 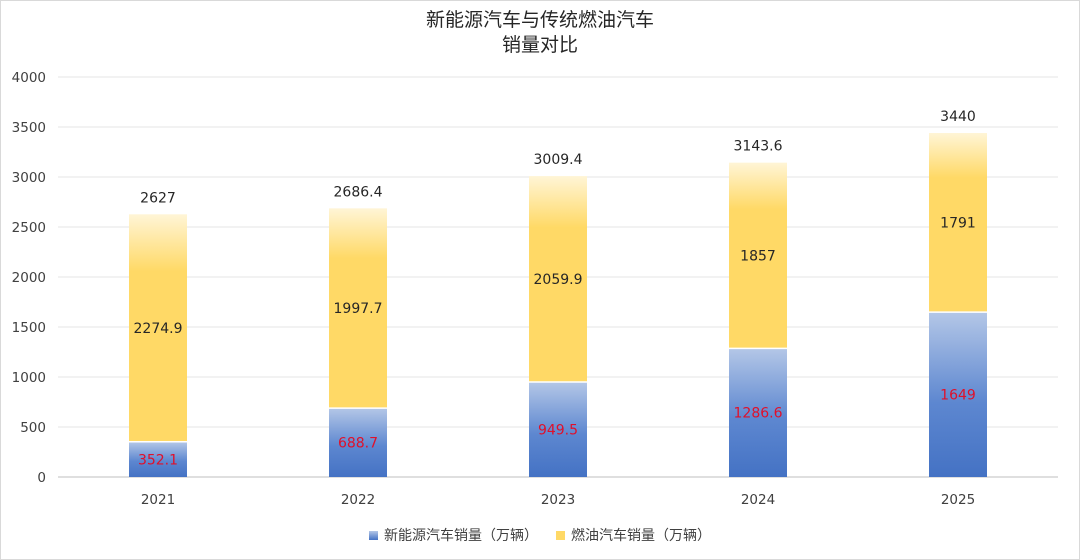 I want to click on y-tick-label-4000: 4000, so click(x=29, y=78).